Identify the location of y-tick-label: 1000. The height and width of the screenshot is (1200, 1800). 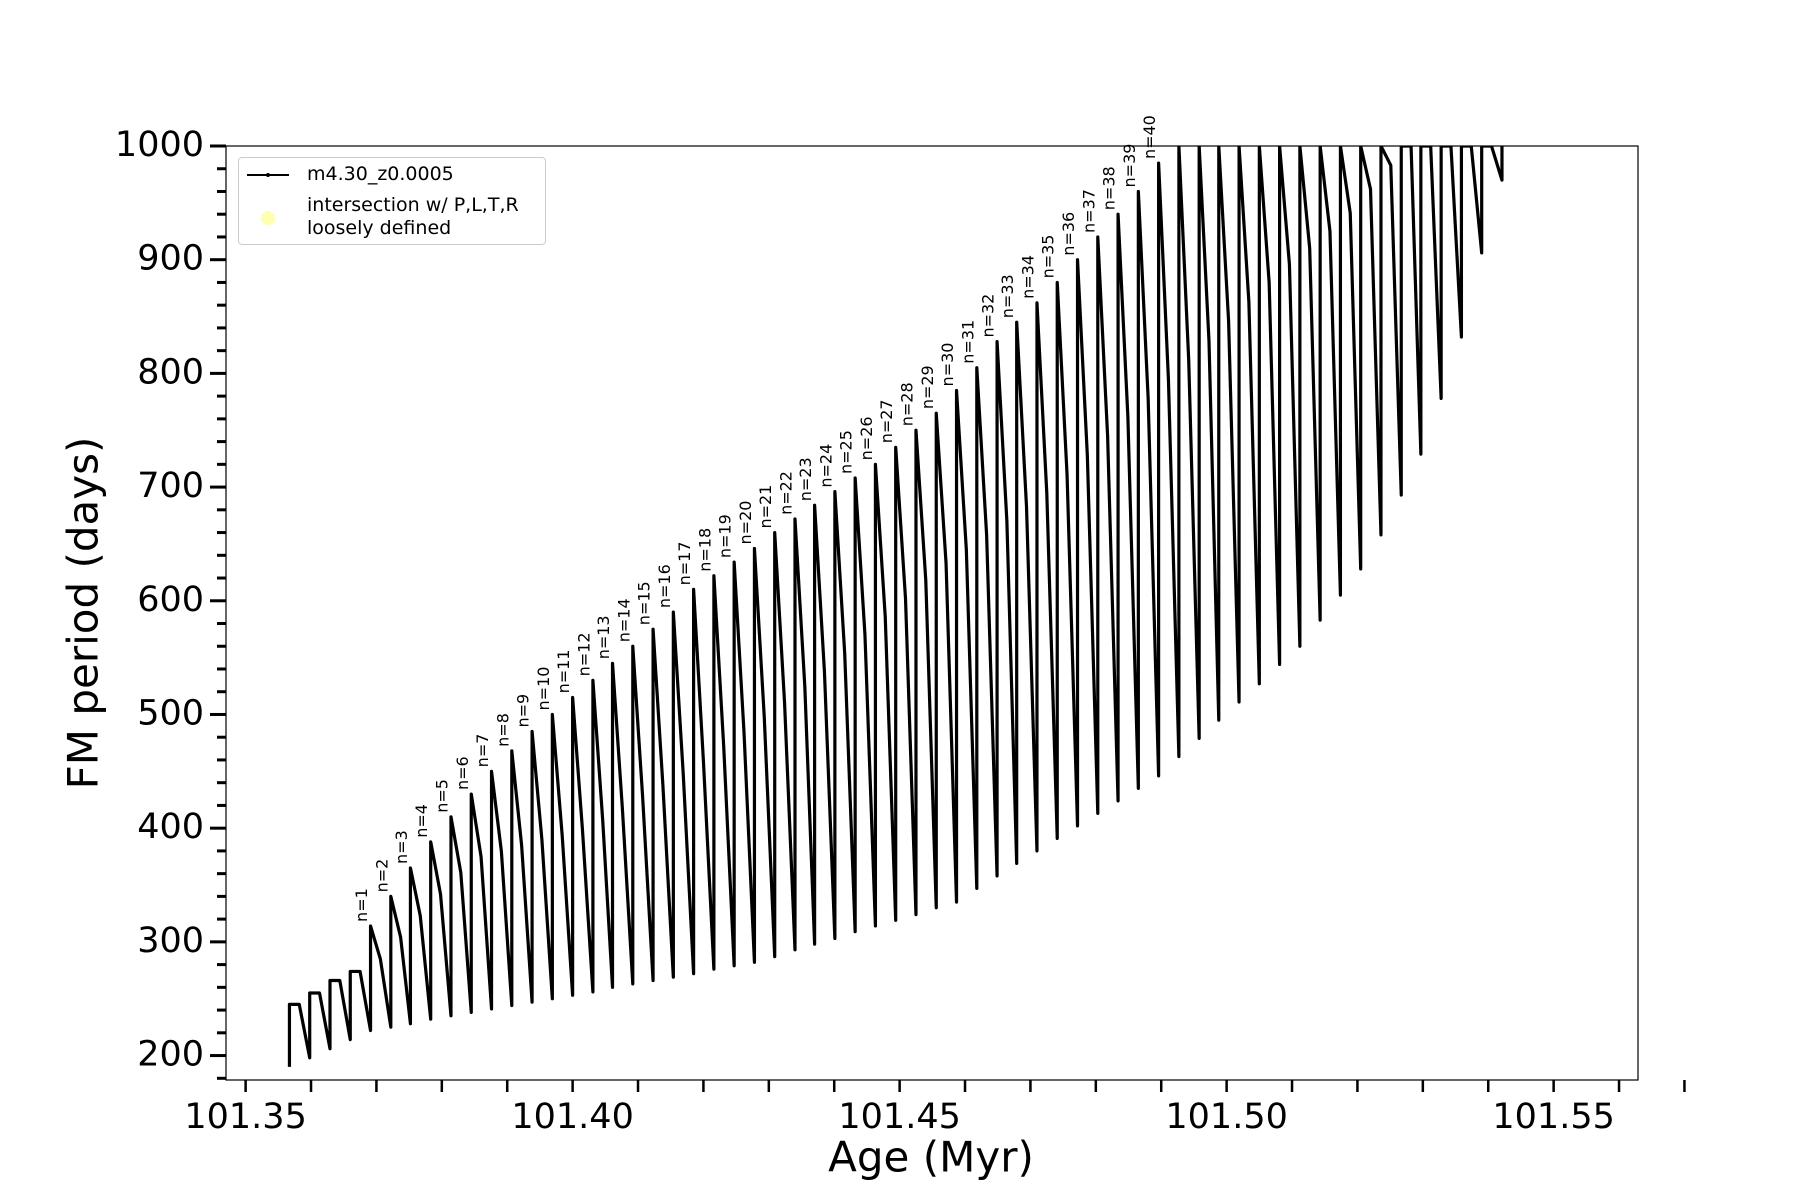
(159, 145).